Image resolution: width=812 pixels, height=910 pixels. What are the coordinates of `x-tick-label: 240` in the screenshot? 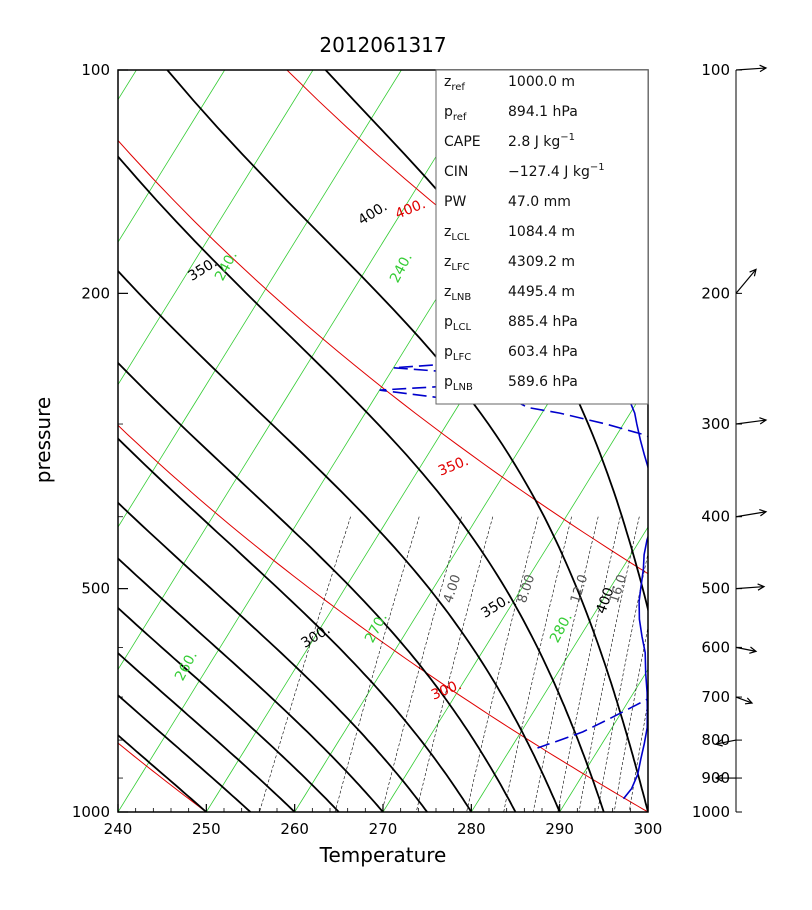 It's located at (118, 829).